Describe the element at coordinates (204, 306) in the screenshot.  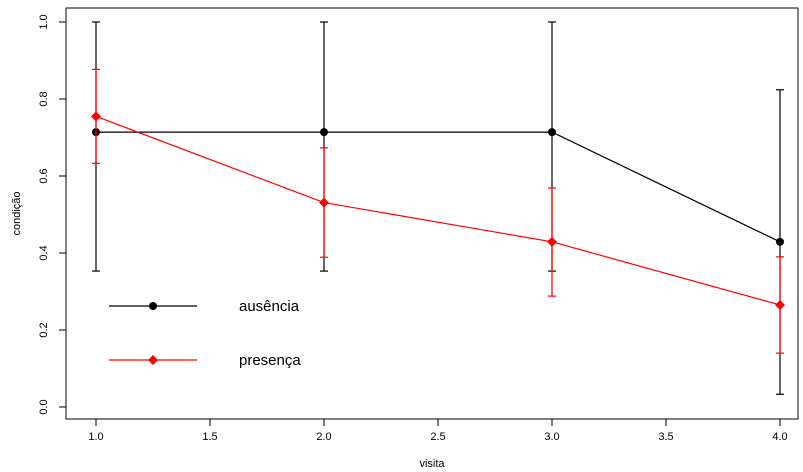
I see `legend-item: ausência` at that location.